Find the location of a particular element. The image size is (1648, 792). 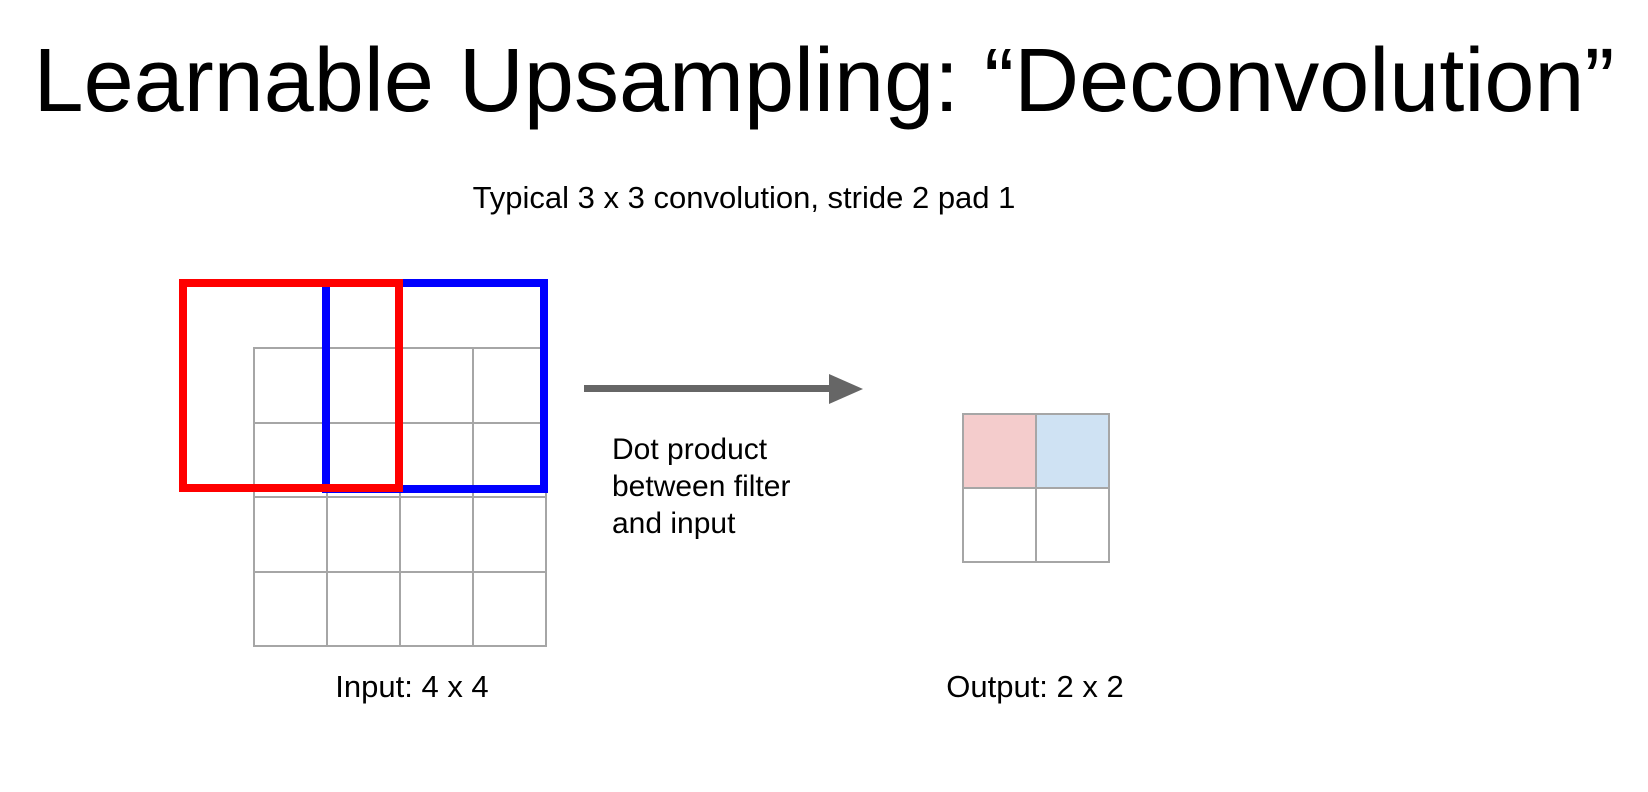

arrow-head-icon is located at coordinates (846, 389).